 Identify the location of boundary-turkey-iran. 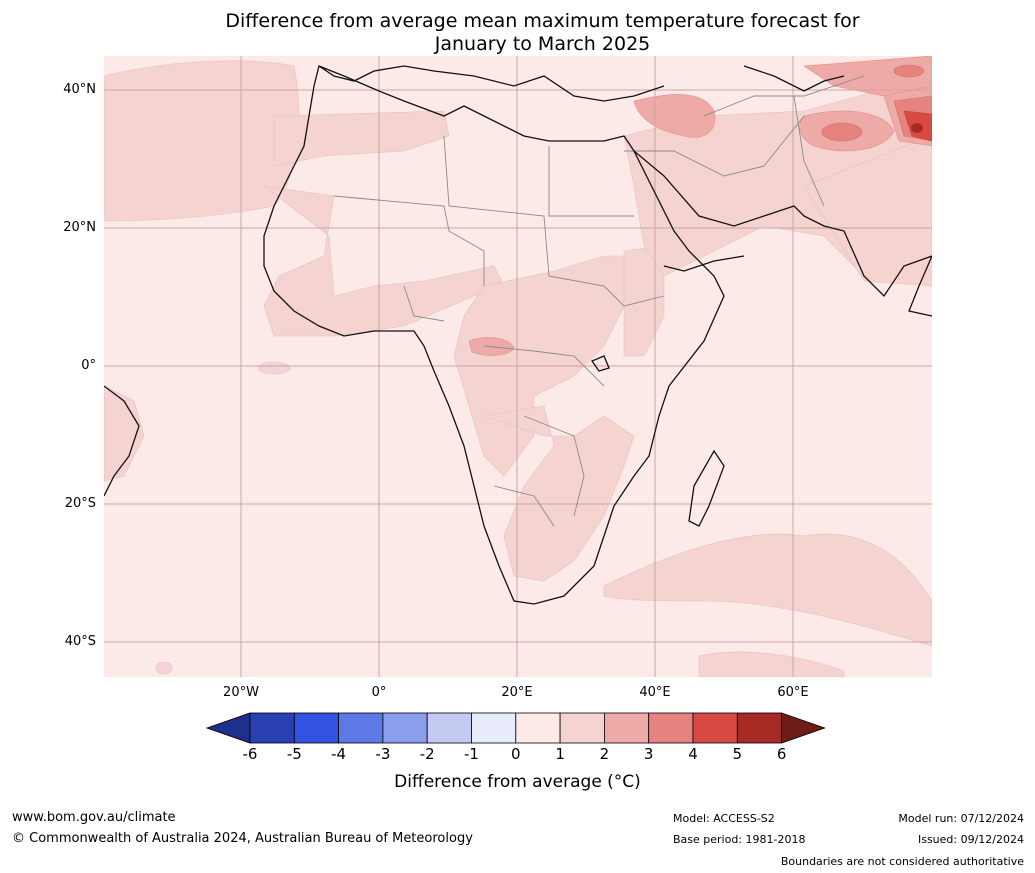
(784, 96).